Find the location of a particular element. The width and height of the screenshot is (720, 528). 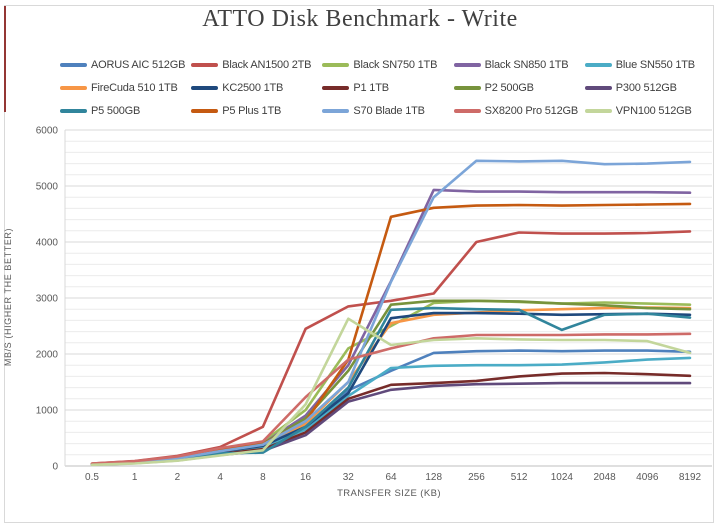

legend-swatch-p5-plus-1tb is located at coordinates (205, 110).